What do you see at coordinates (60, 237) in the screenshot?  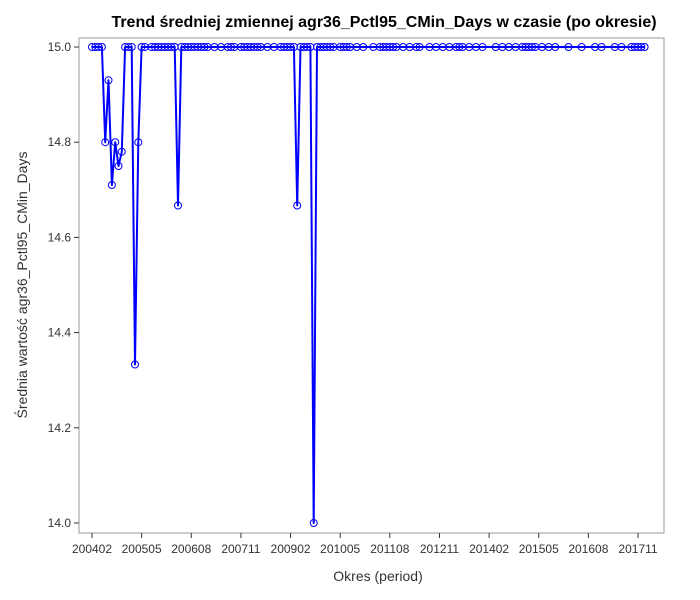 I see `y-tick-label: 14.6` at bounding box center [60, 237].